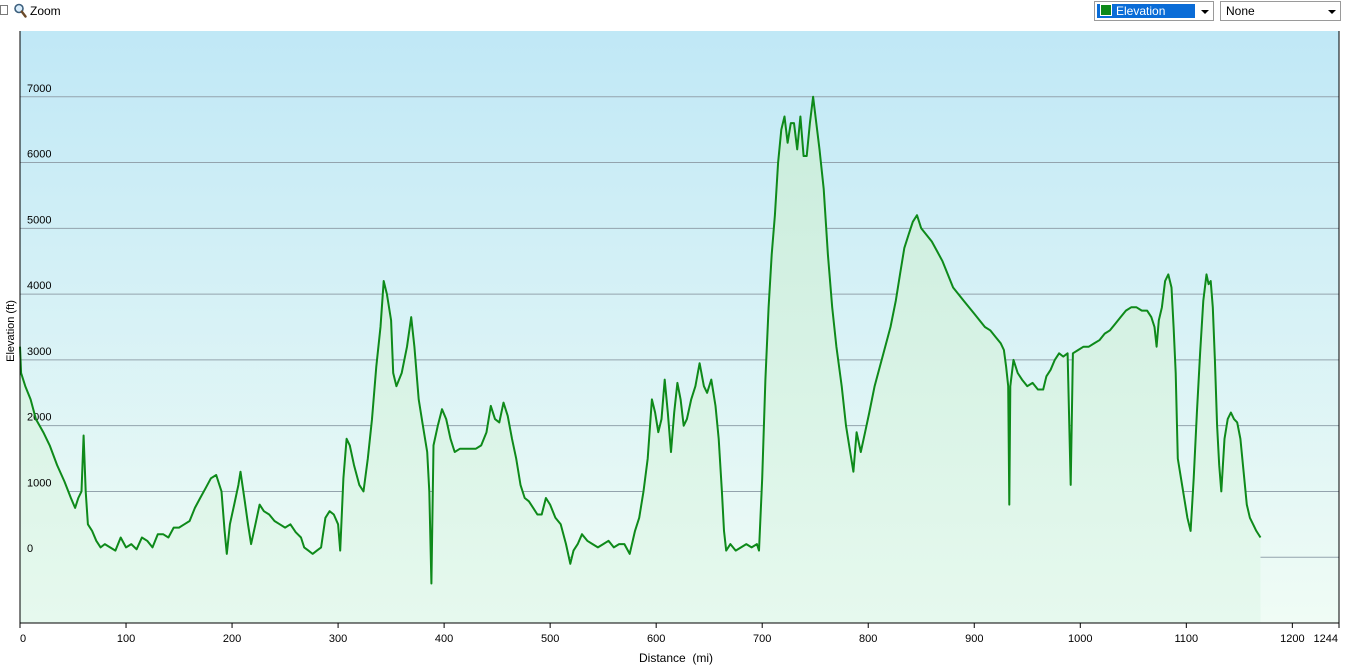  Describe the element at coordinates (1326, 639) in the screenshot. I see `x-tick-label: 1244` at that location.